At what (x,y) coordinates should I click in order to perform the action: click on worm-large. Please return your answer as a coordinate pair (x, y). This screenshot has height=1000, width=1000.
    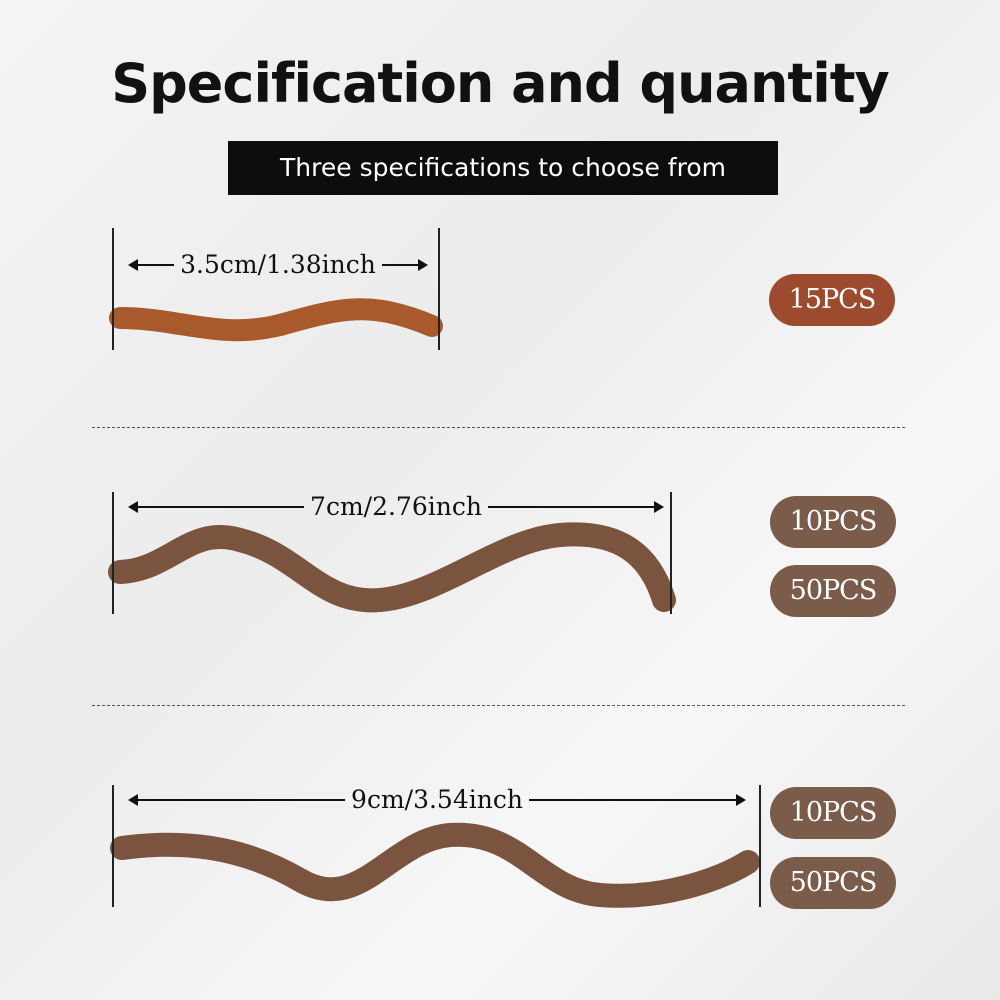
    Looking at the image, I should click on (435, 865).